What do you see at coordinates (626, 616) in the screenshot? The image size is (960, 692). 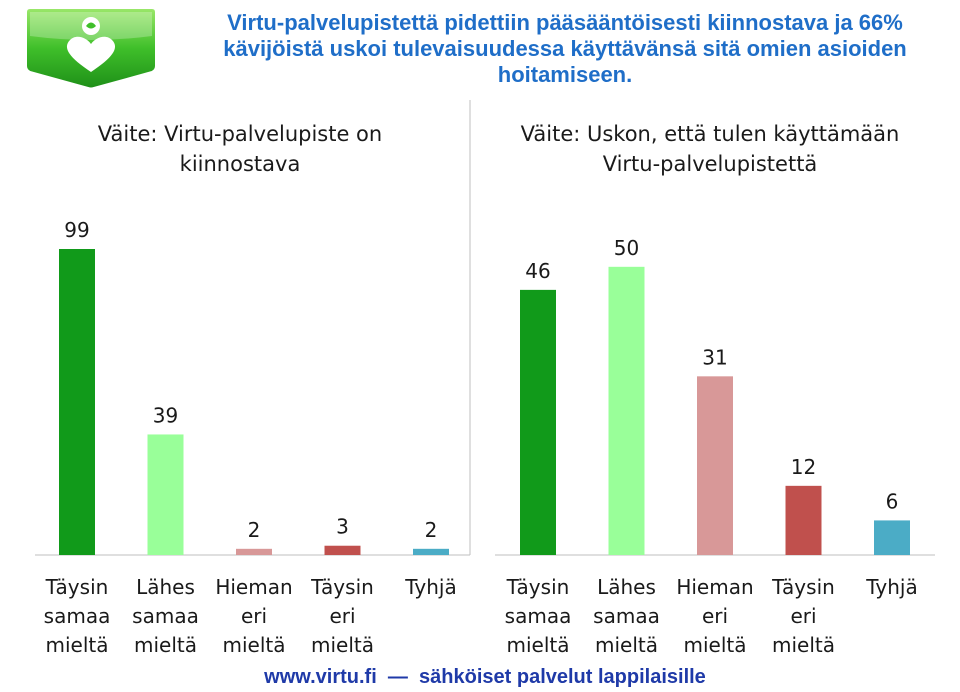 I see `tick-label-right-2: Lähes samaa mieltä` at bounding box center [626, 616].